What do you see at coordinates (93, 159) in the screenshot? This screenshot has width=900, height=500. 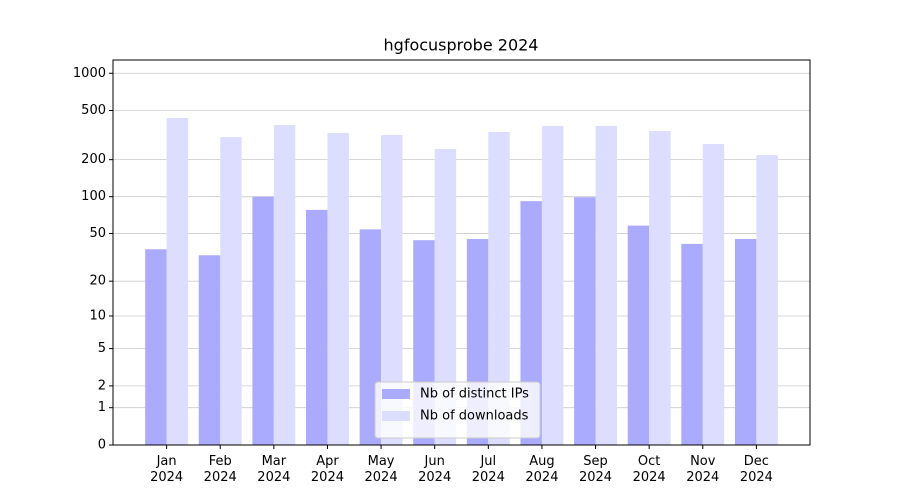 I see `y-tick-label: 200` at bounding box center [93, 159].